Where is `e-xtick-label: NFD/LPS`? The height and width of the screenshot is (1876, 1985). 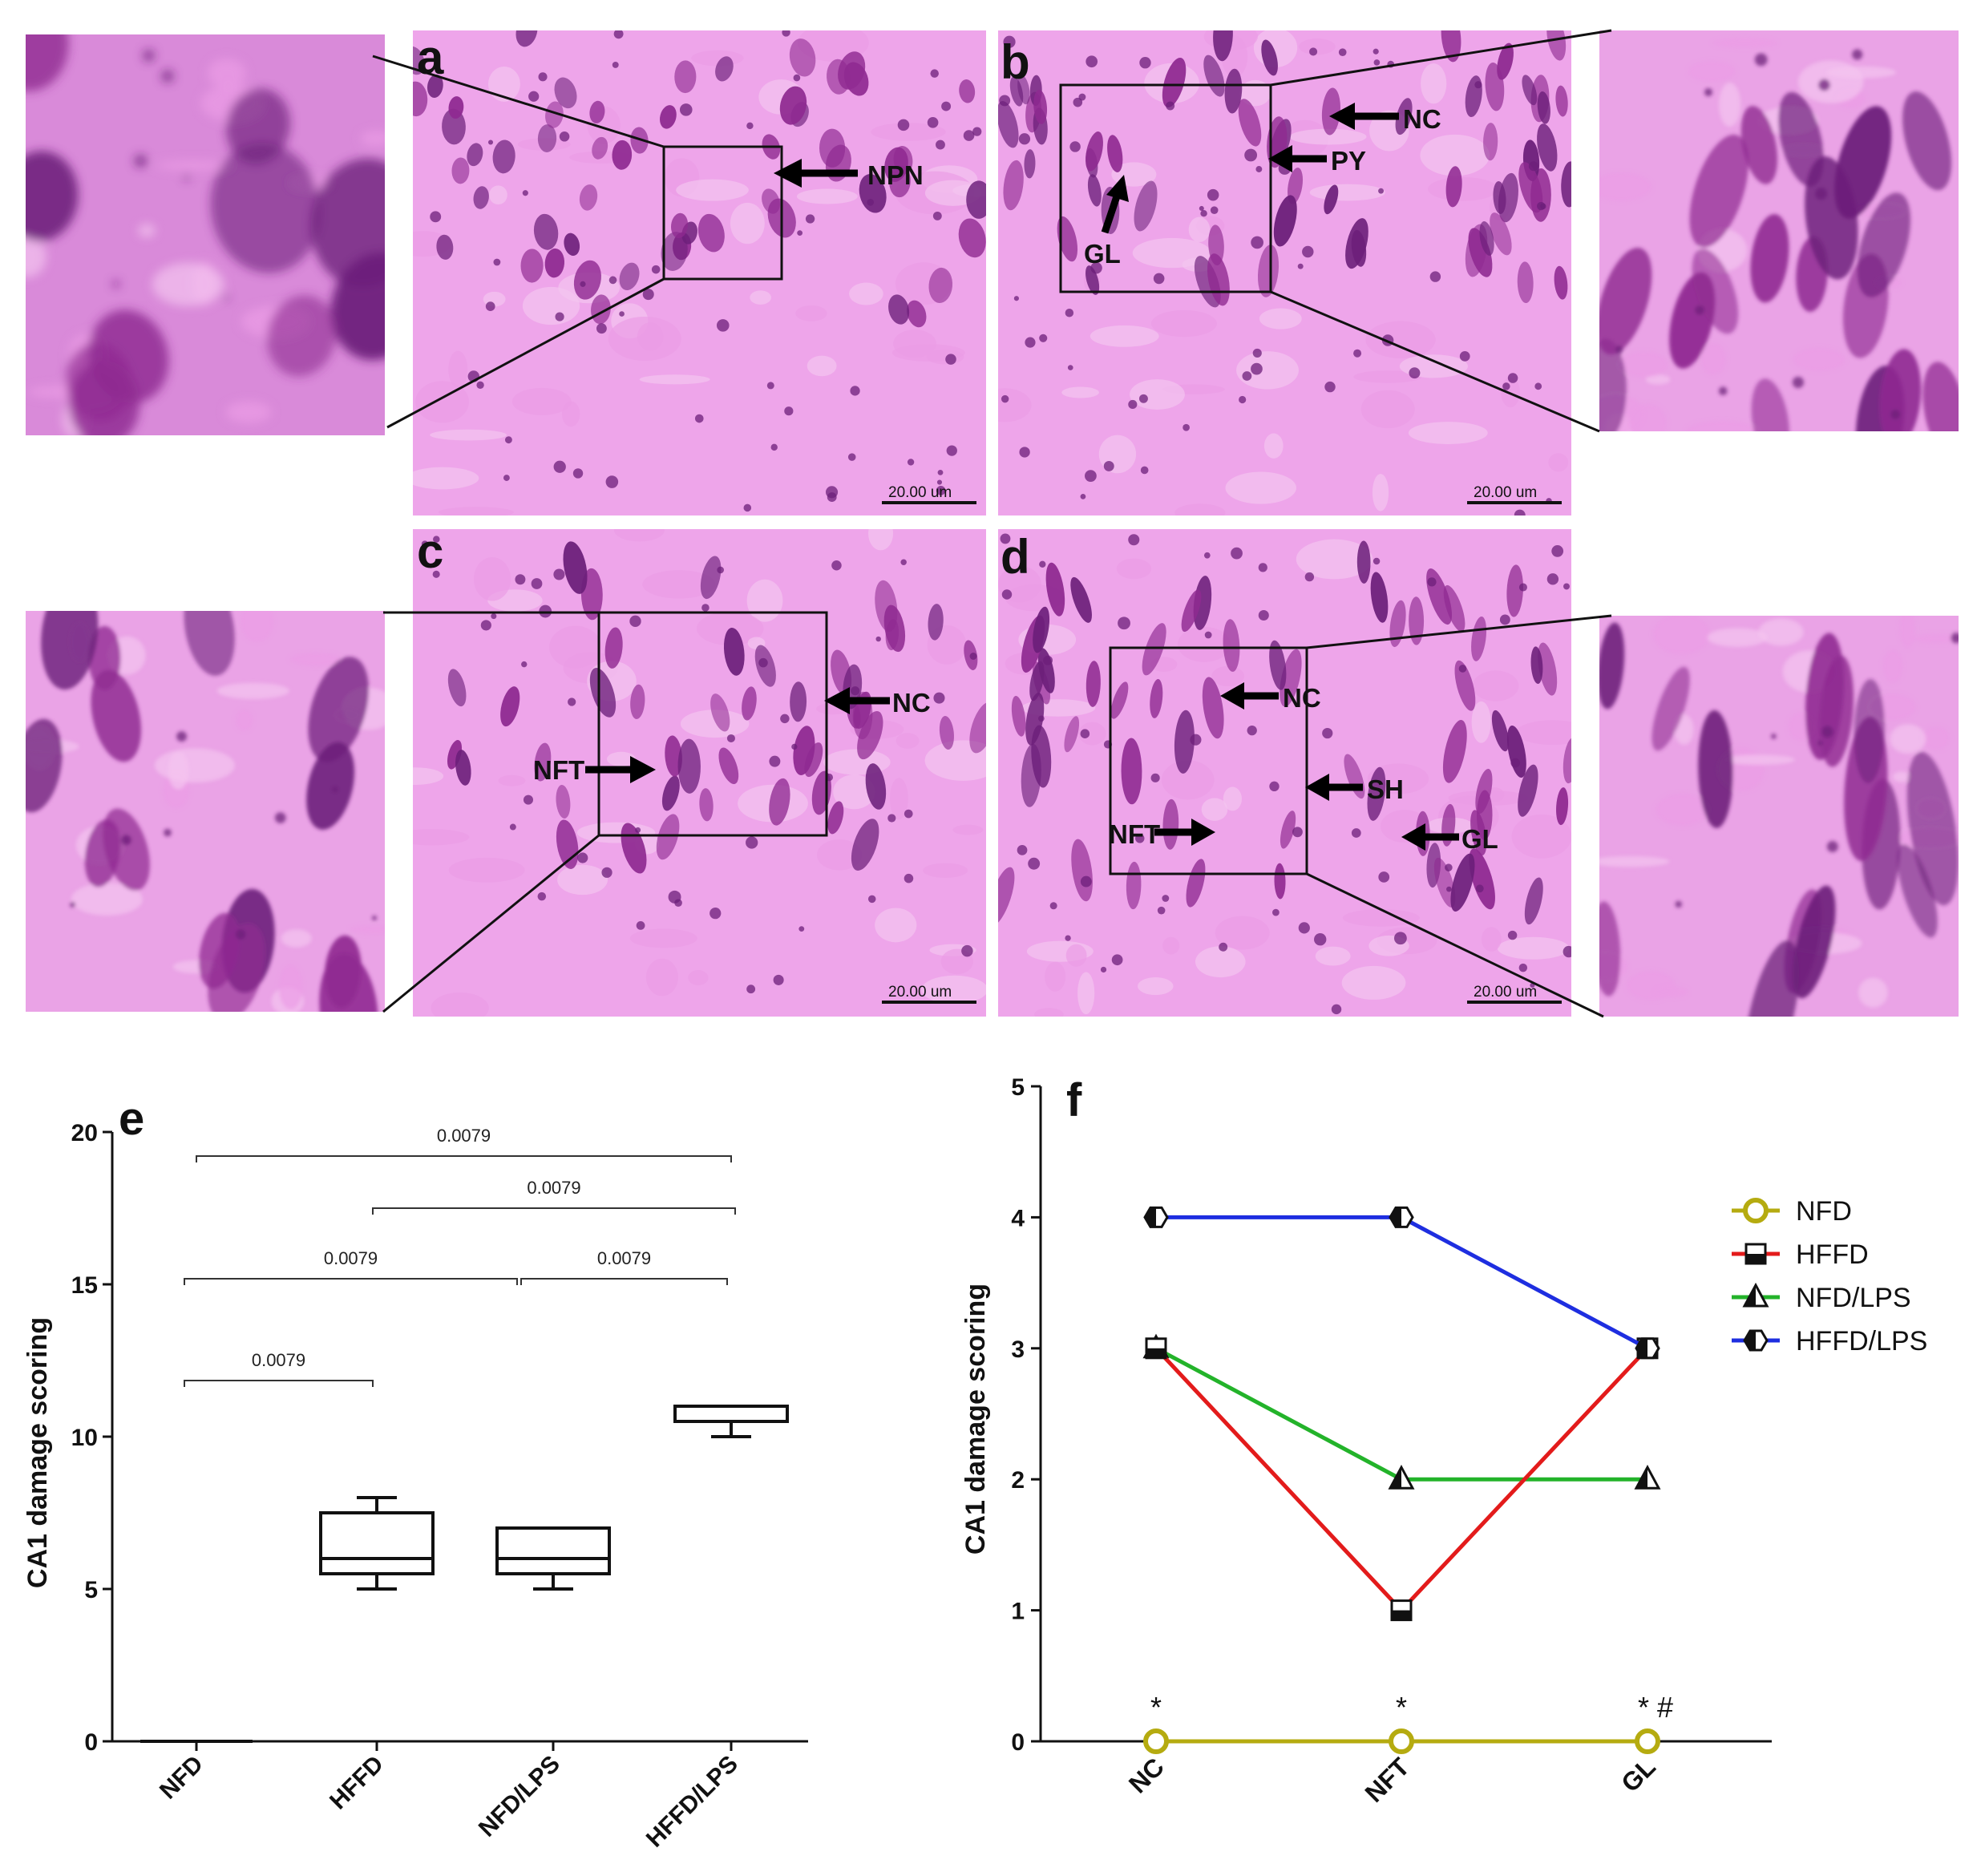 e-xtick-label: NFD/LPS is located at coordinates (519, 1797).